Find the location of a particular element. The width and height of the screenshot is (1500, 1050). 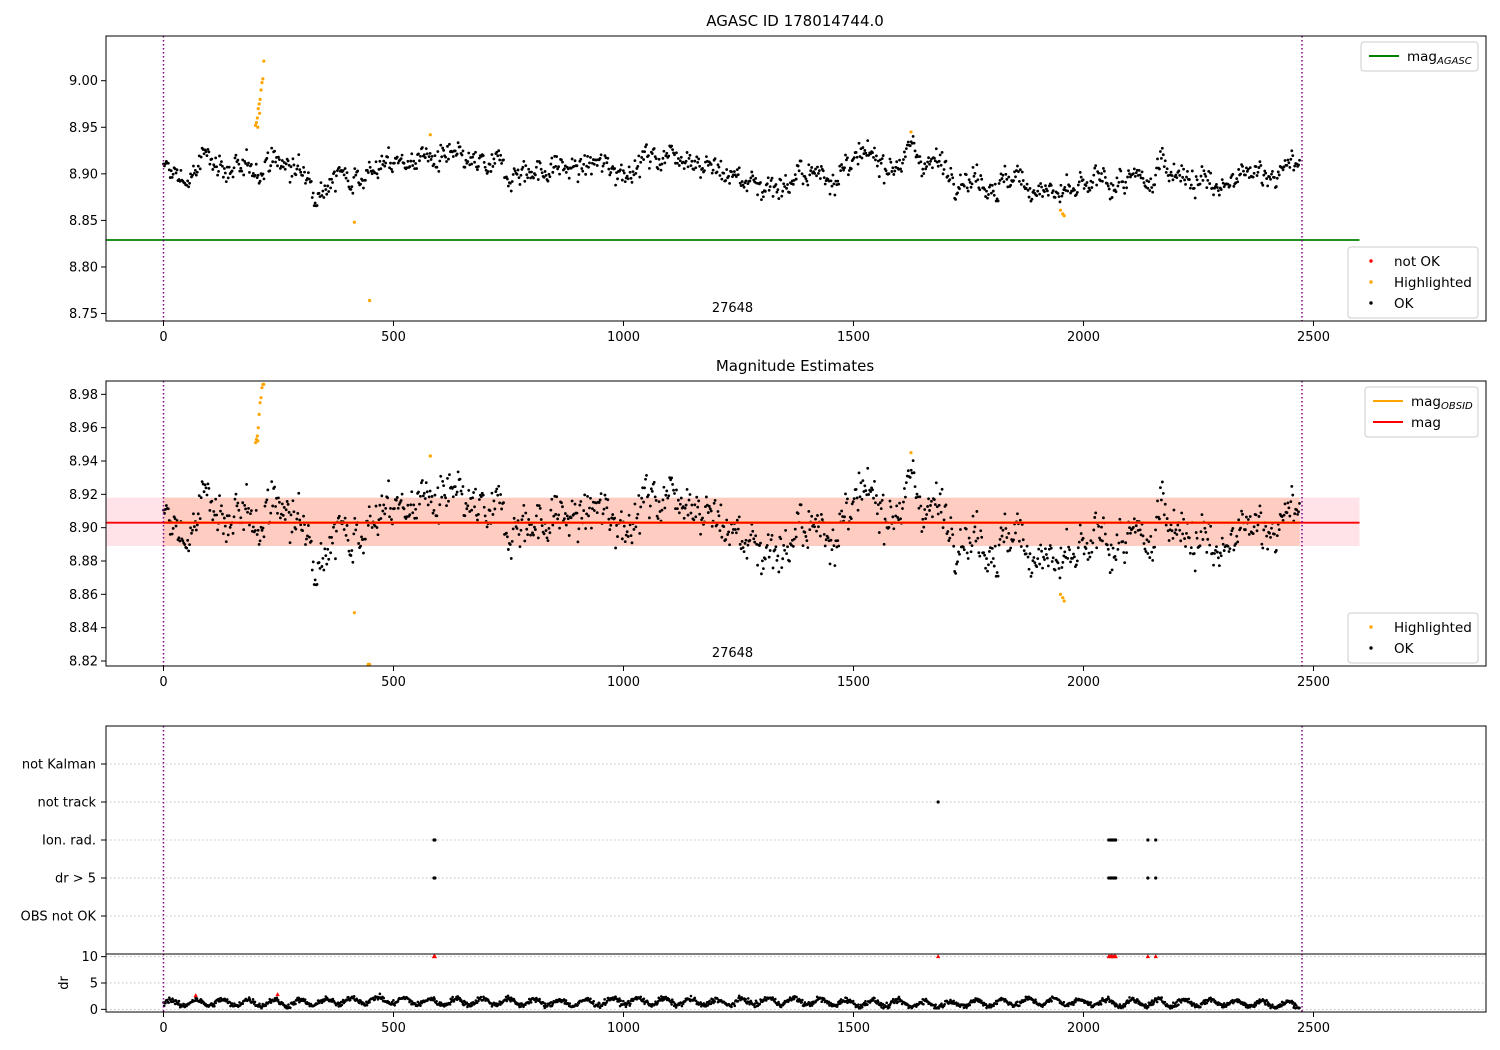

flag-point is located at coordinates (1156, 878).